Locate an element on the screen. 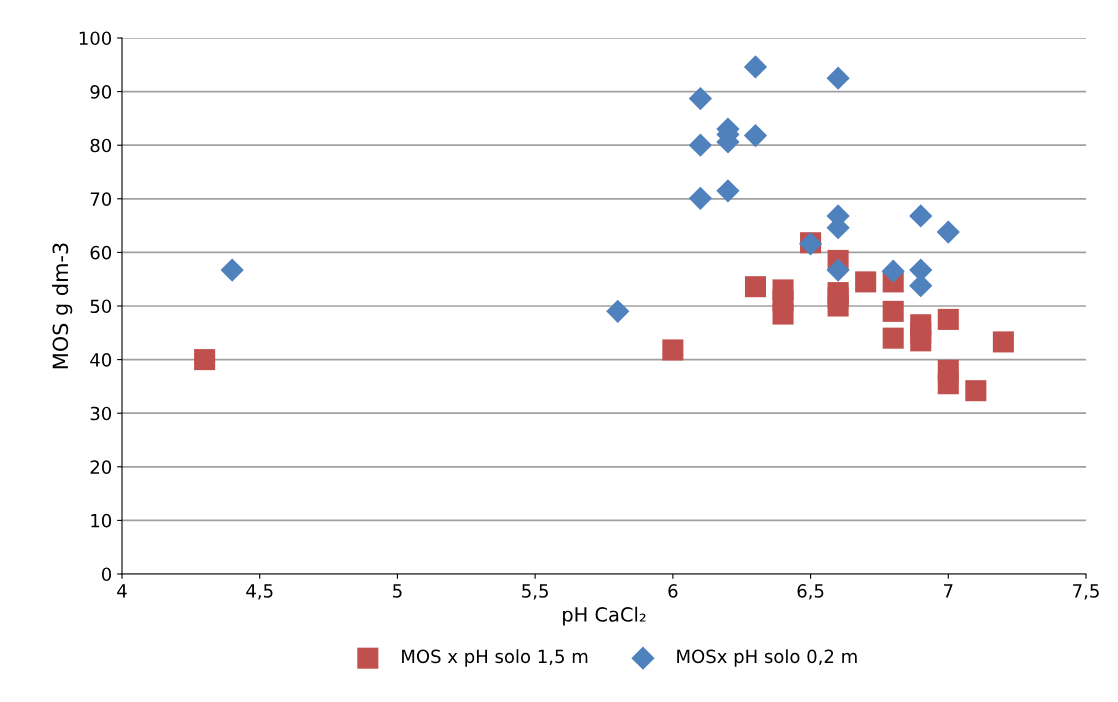  legend-label: MOS x pH solo 1,5 m is located at coordinates (495, 658).